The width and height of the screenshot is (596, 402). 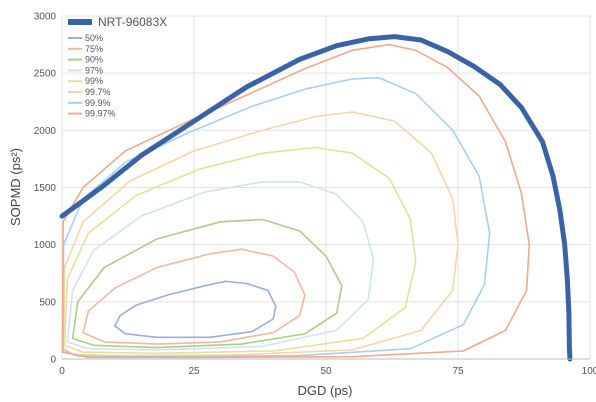 What do you see at coordinates (94, 38) in the screenshot?
I see `legend-label: 50%` at bounding box center [94, 38].